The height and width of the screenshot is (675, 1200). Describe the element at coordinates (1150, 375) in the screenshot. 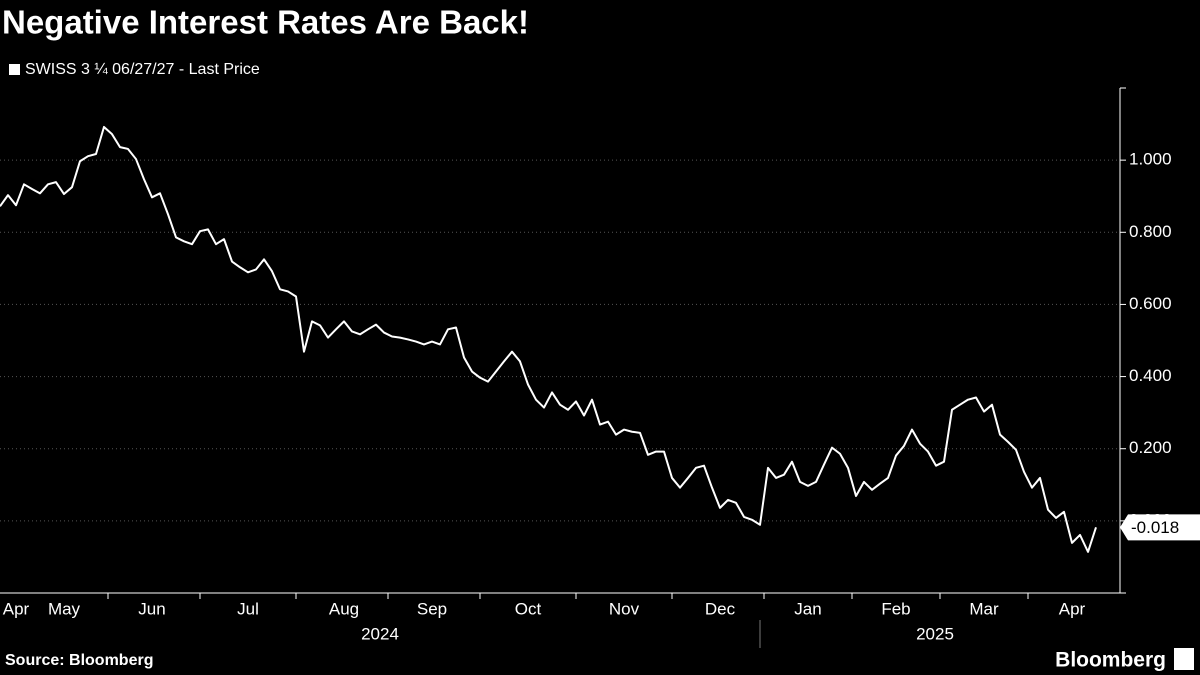

I see `y-tick-label: 0.400` at that location.